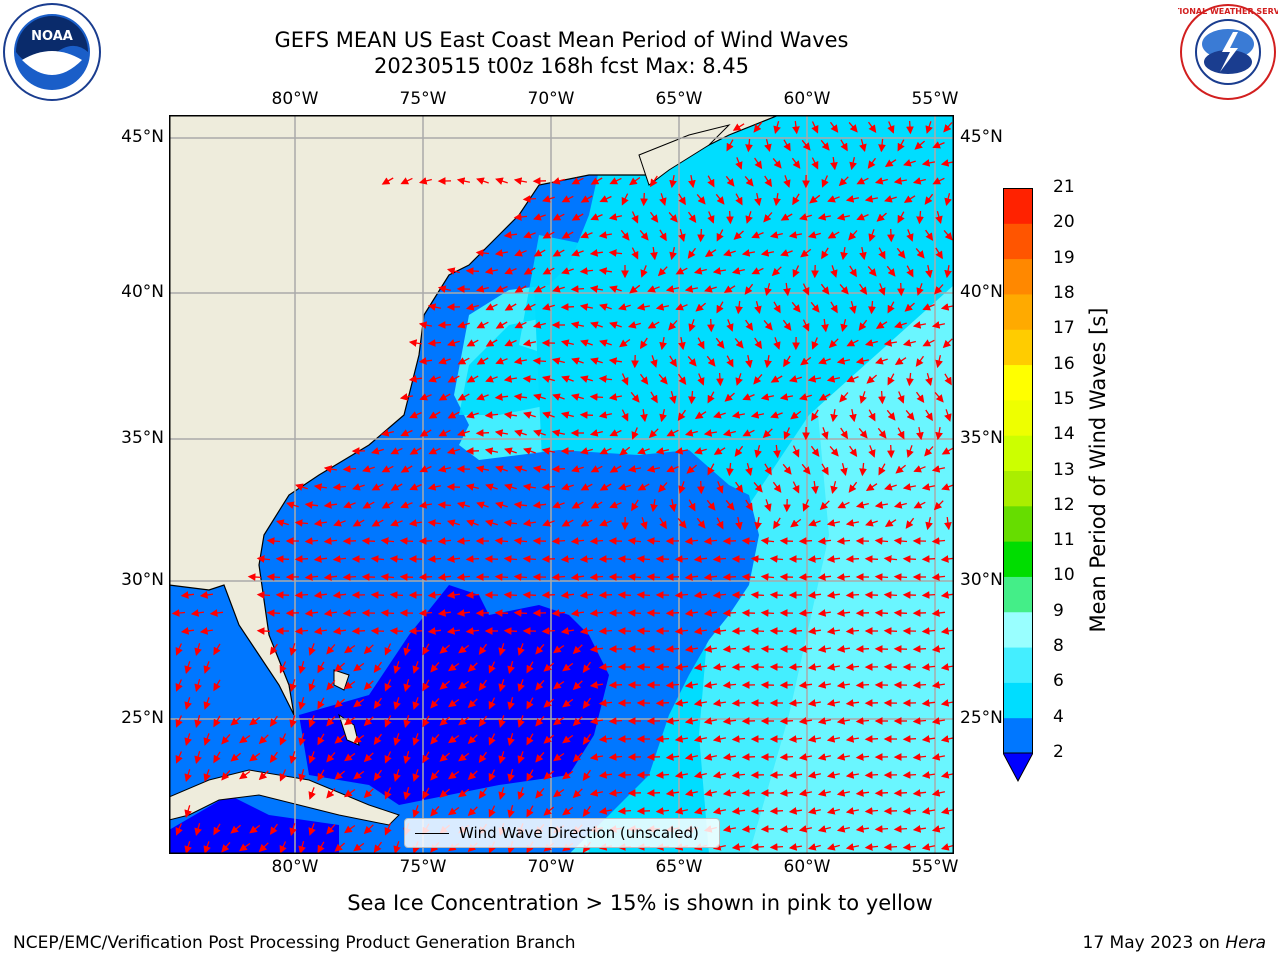  I want to click on nws-logo: NATIONAL WEATHER SERVICE, so click(1228, 52).